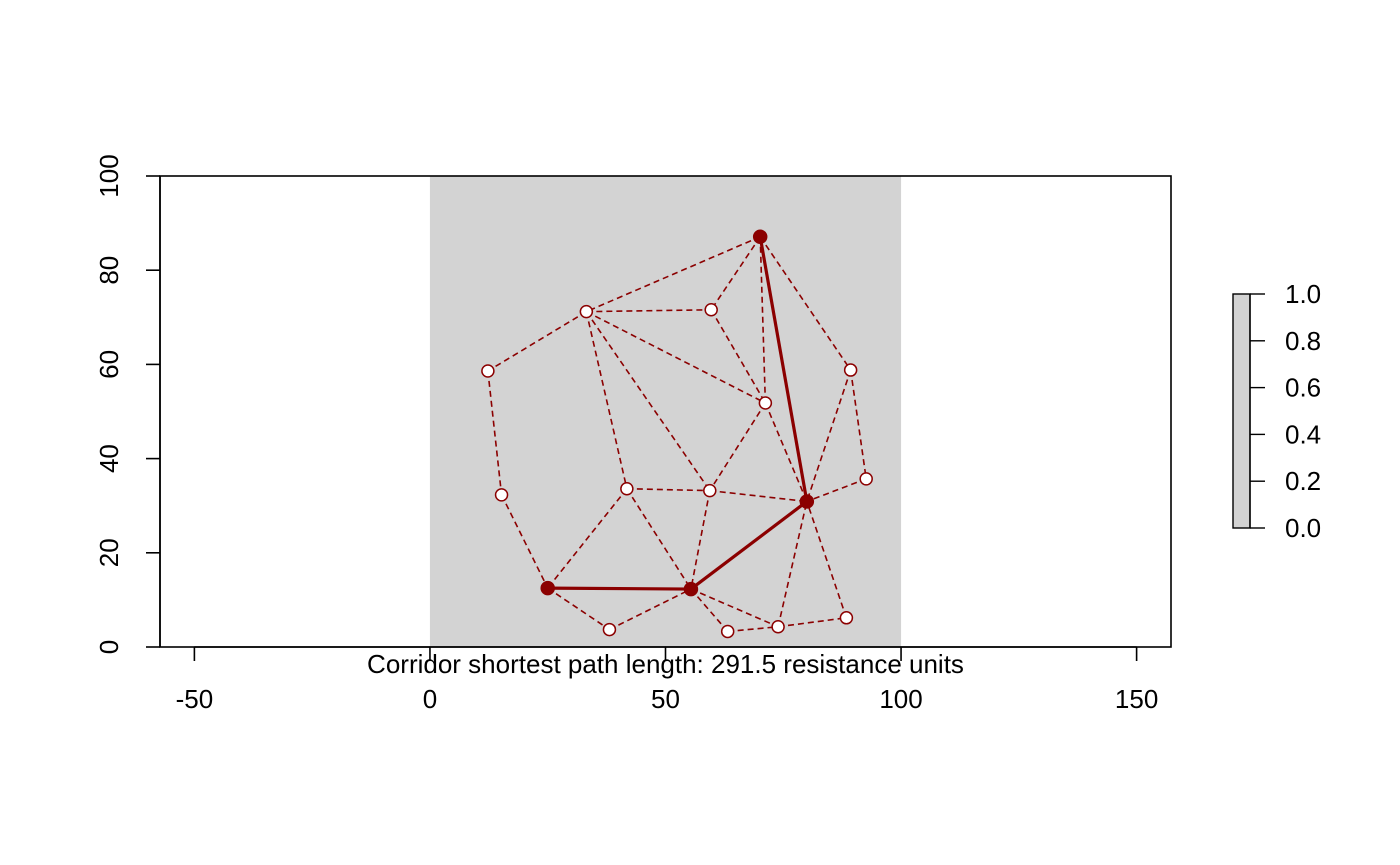 The width and height of the screenshot is (1400, 865). What do you see at coordinates (127, 404) in the screenshot?
I see `y-axis: 0 20 40 60 80 100` at bounding box center [127, 404].